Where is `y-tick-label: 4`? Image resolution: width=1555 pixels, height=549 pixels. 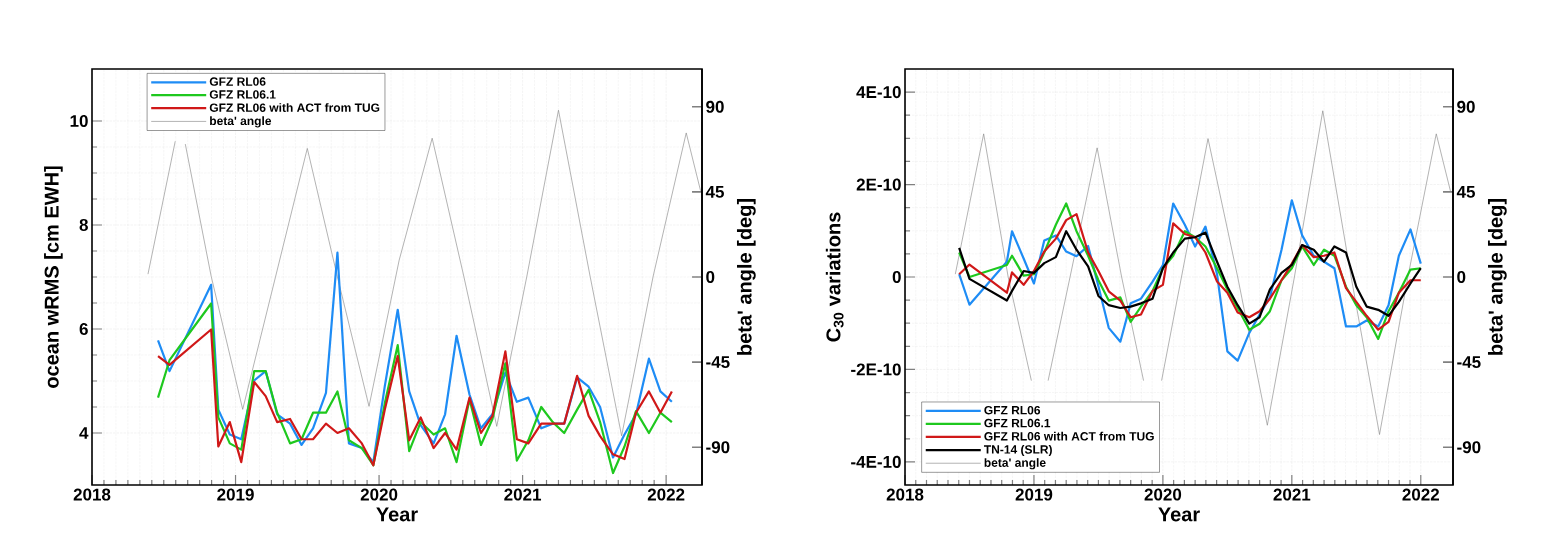 y-tick-label: 4 is located at coordinates (84, 433).